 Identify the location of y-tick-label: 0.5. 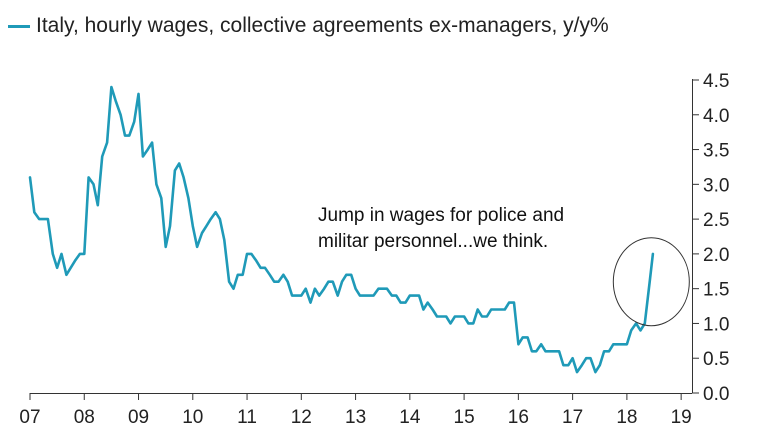
(716, 359).